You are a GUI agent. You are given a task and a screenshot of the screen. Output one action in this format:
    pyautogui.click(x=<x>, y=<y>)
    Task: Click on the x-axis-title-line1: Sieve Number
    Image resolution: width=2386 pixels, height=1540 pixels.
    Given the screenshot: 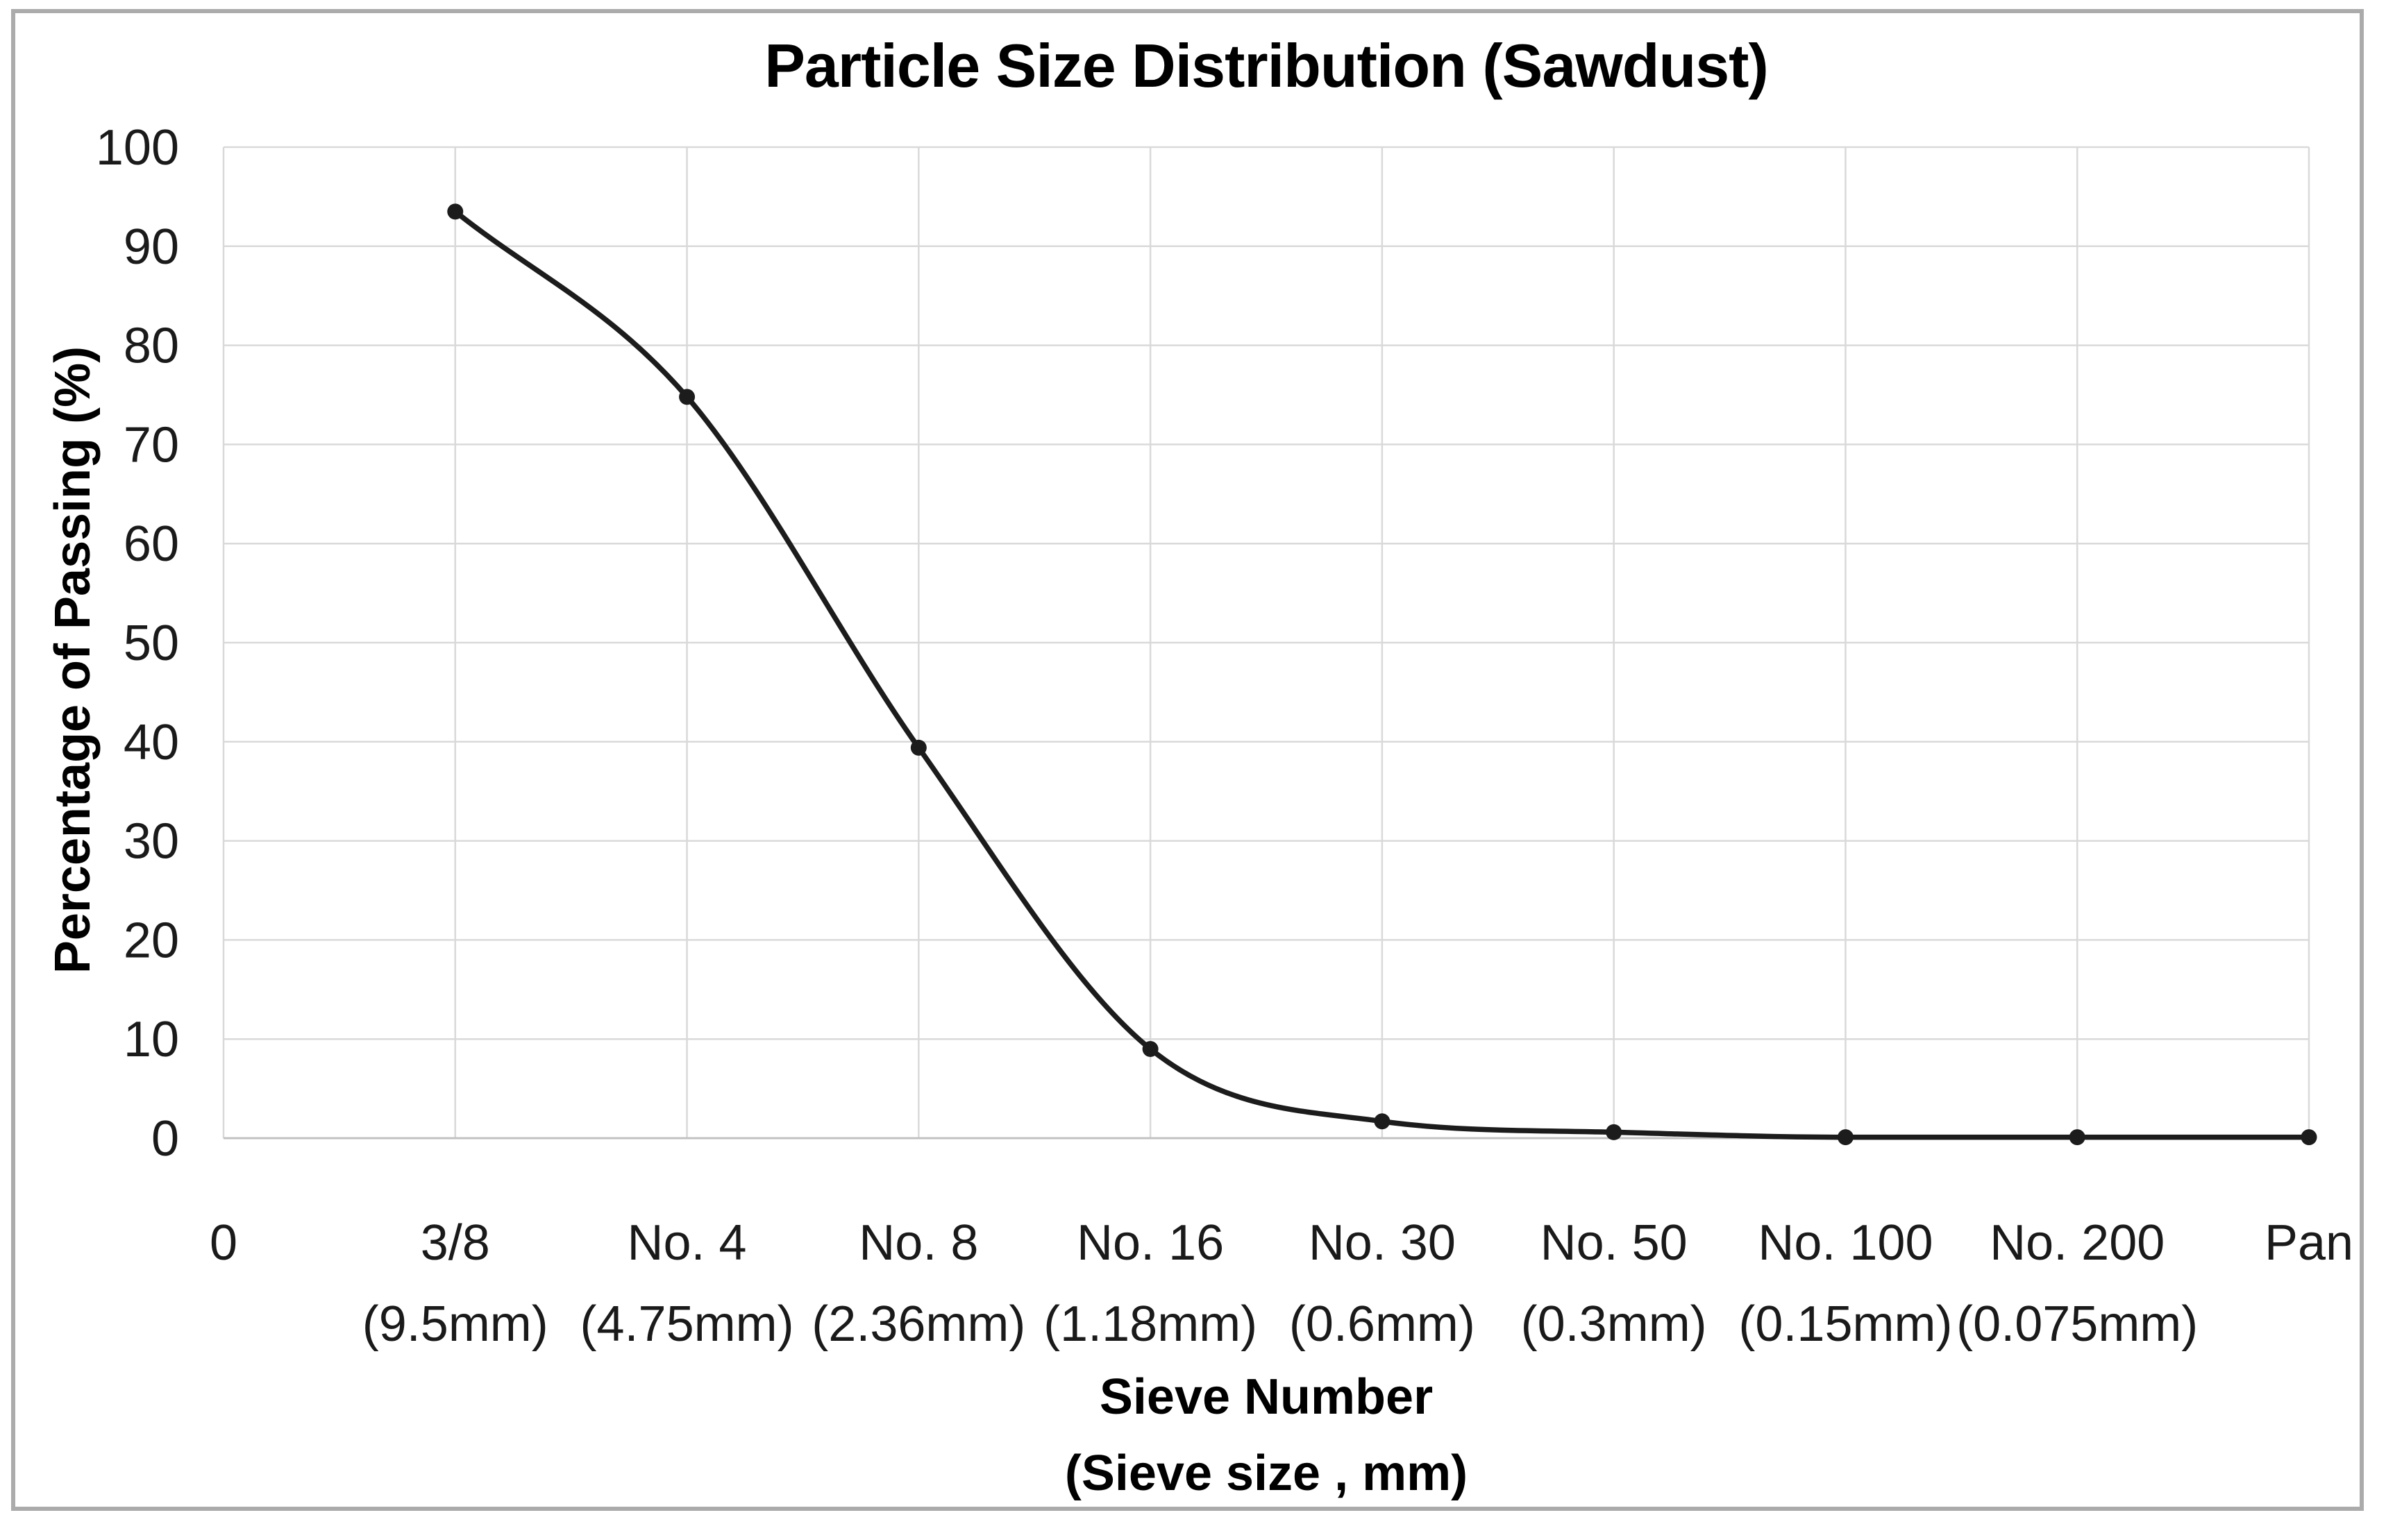 What is the action you would take?
    pyautogui.click(x=1266, y=1397)
    